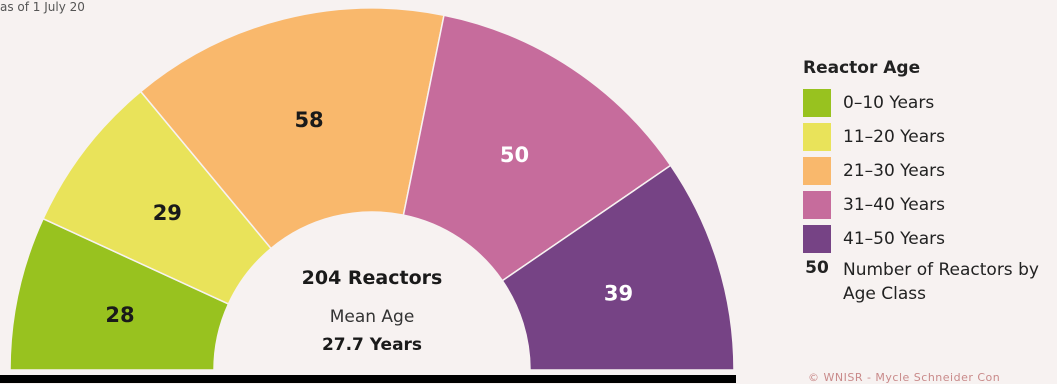 The height and width of the screenshot is (384, 1057). Describe the element at coordinates (167, 213) in the screenshot. I see `slice-value-label-2: 29` at that location.